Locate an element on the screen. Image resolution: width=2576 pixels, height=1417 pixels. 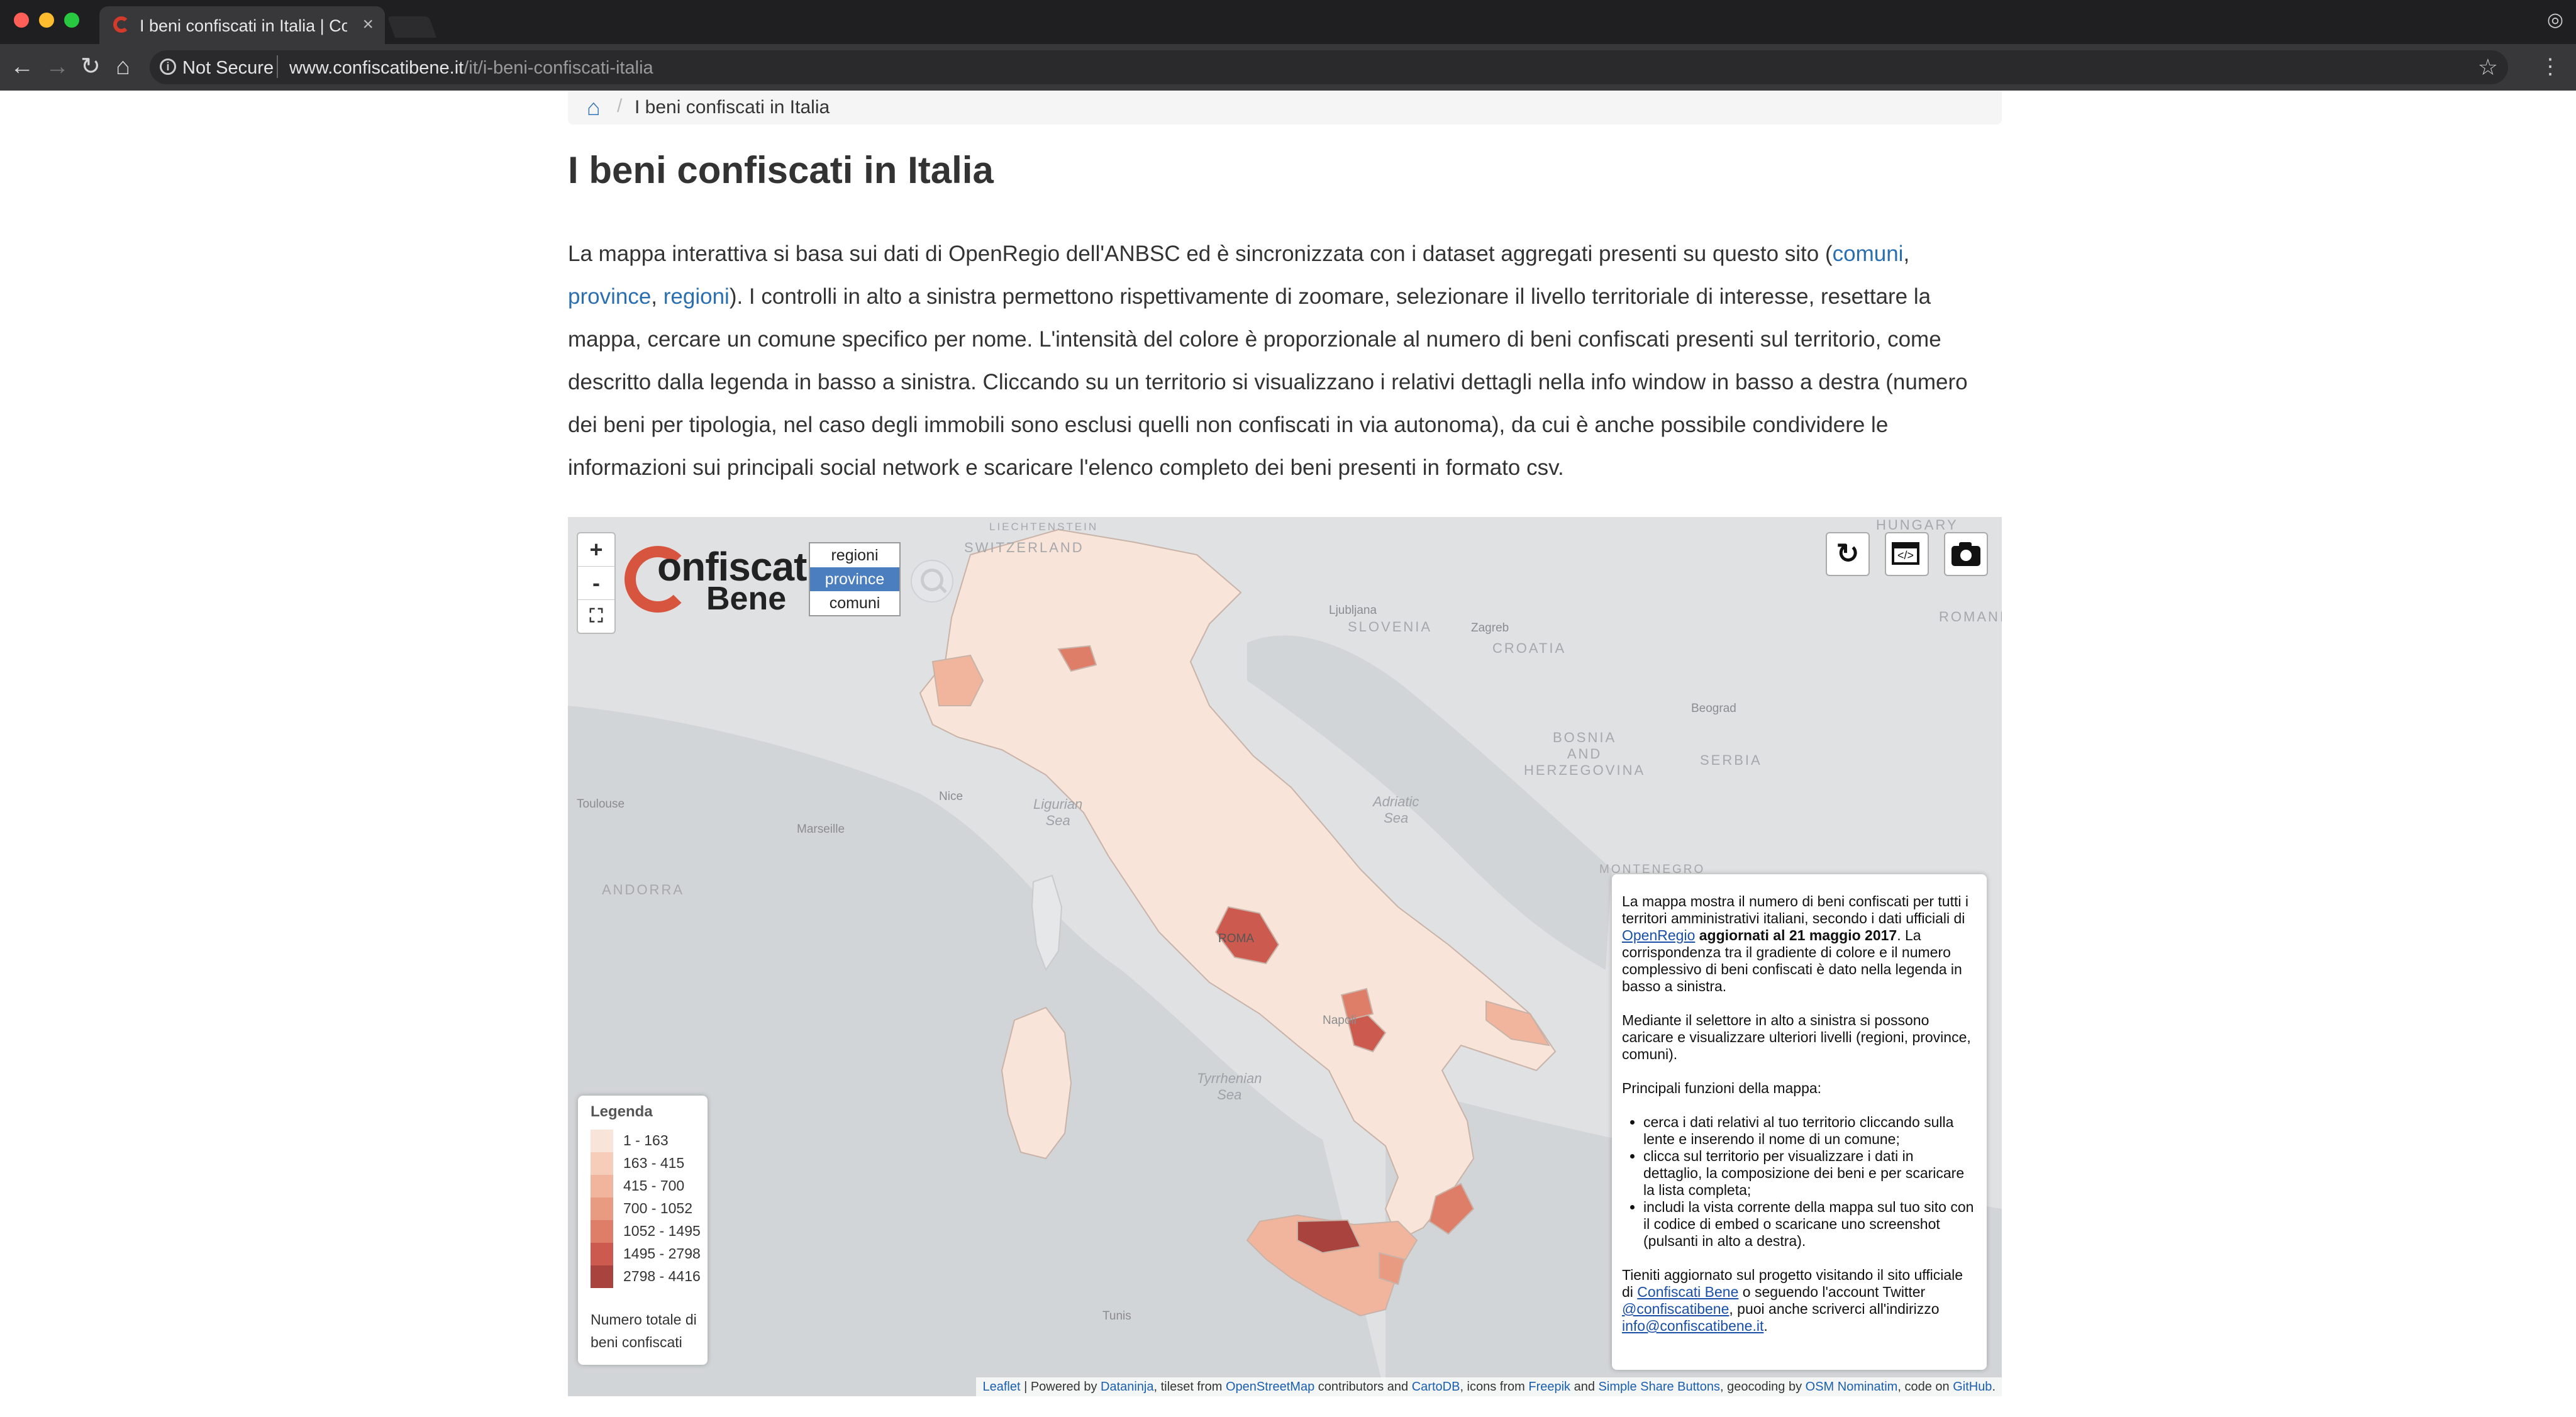
camera-icon-lens is located at coordinates (1966, 555).